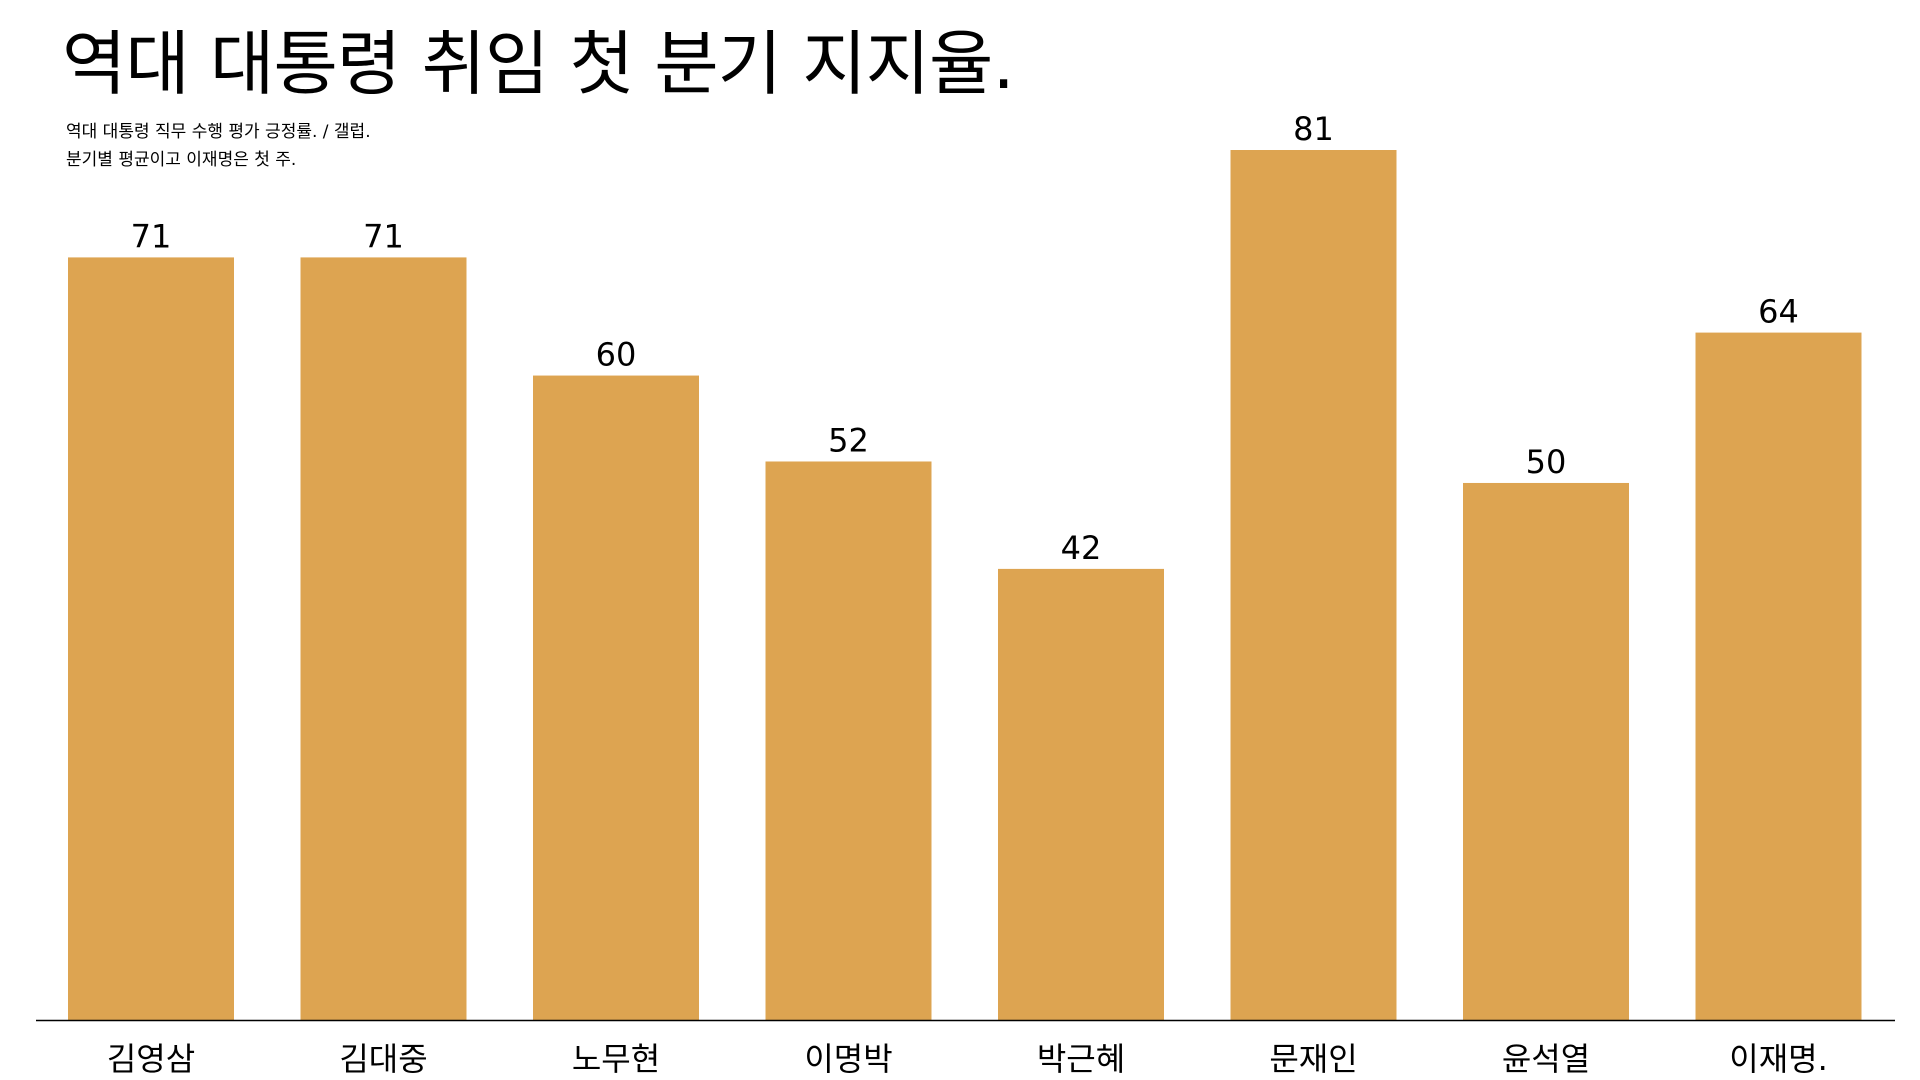 Image resolution: width=1920 pixels, height=1080 pixels. Describe the element at coordinates (1778, 312) in the screenshot. I see `bar-value-label: 64` at that location.